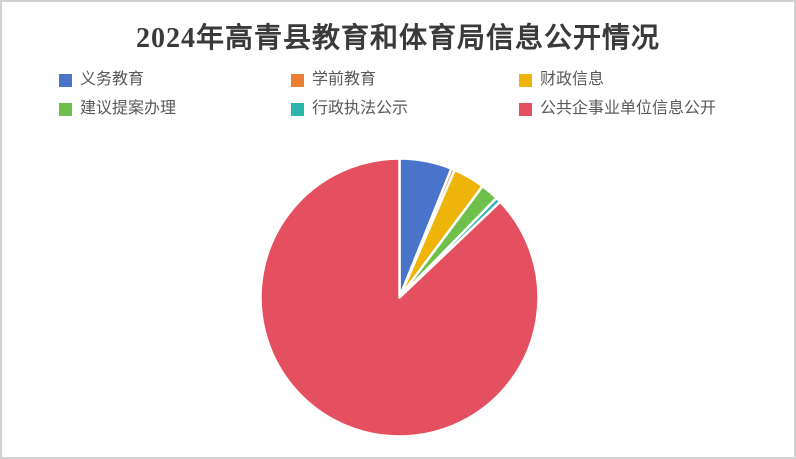 The height and width of the screenshot is (459, 796). What do you see at coordinates (639, 80) in the screenshot?
I see `legend-item-fiscal-information: 财政信息` at bounding box center [639, 80].